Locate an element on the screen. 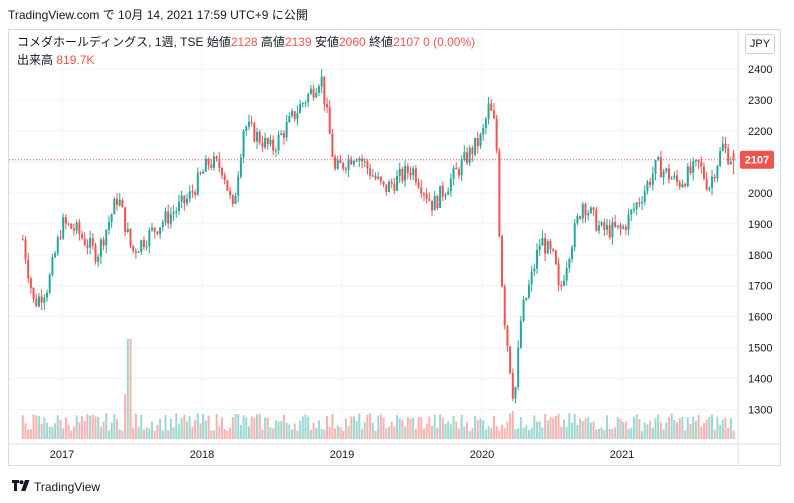 This screenshot has height=503, width=794. currency-button: JPY is located at coordinates (760, 44).